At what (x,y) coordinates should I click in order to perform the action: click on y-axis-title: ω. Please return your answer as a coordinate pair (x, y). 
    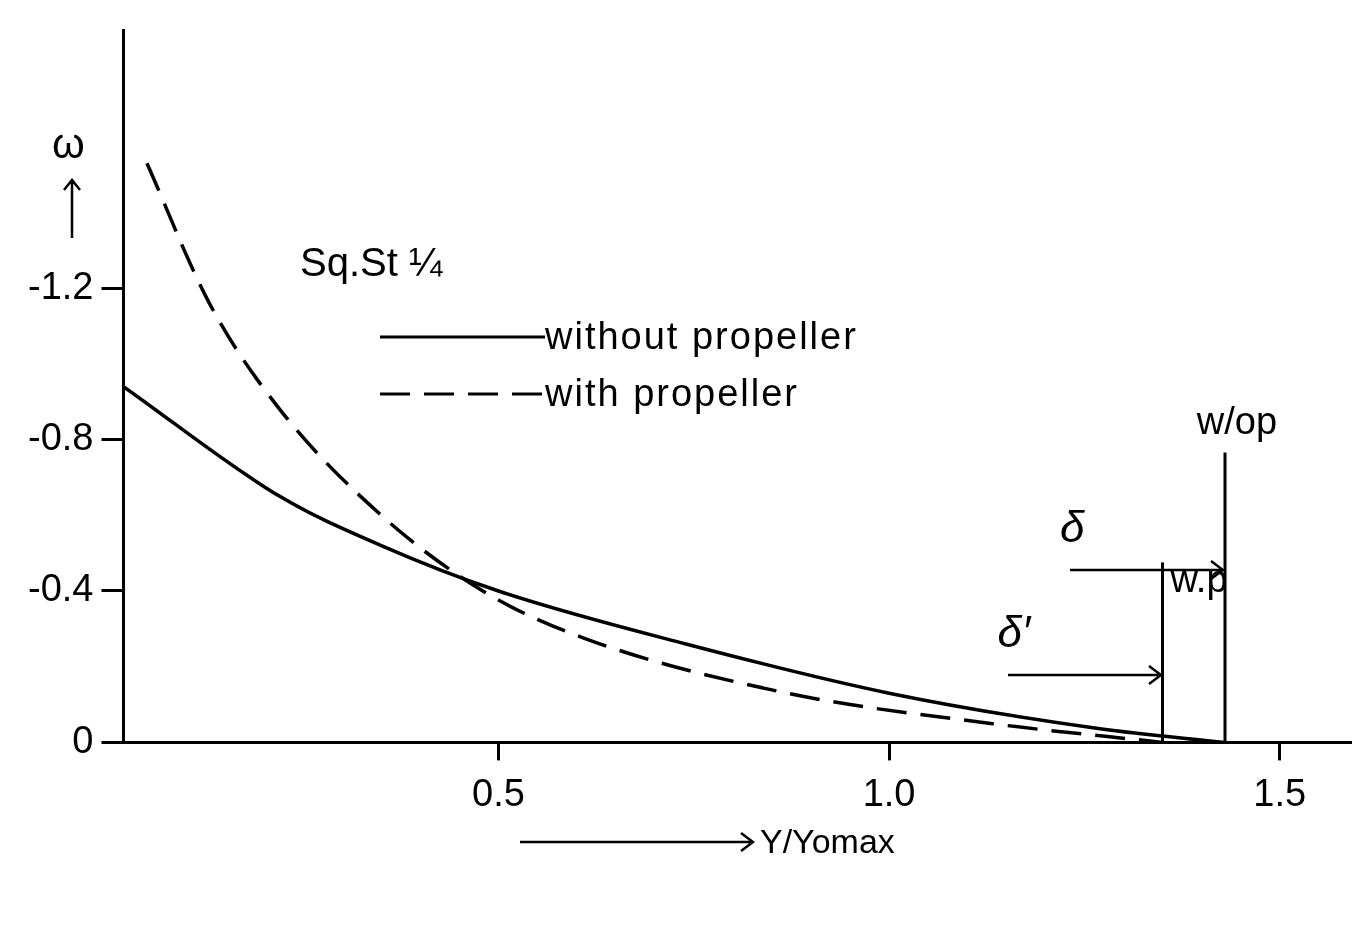
    Looking at the image, I should click on (68, 144).